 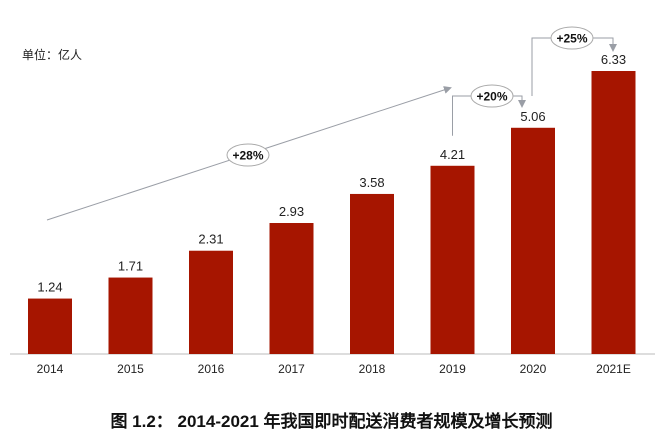 What do you see at coordinates (130, 266) in the screenshot?
I see `data-label: 1.71` at bounding box center [130, 266].